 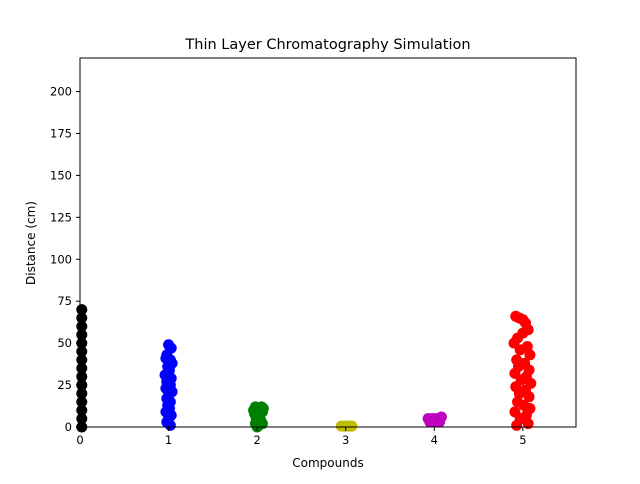 I want to click on y-tick-label: 100, so click(x=61, y=259).